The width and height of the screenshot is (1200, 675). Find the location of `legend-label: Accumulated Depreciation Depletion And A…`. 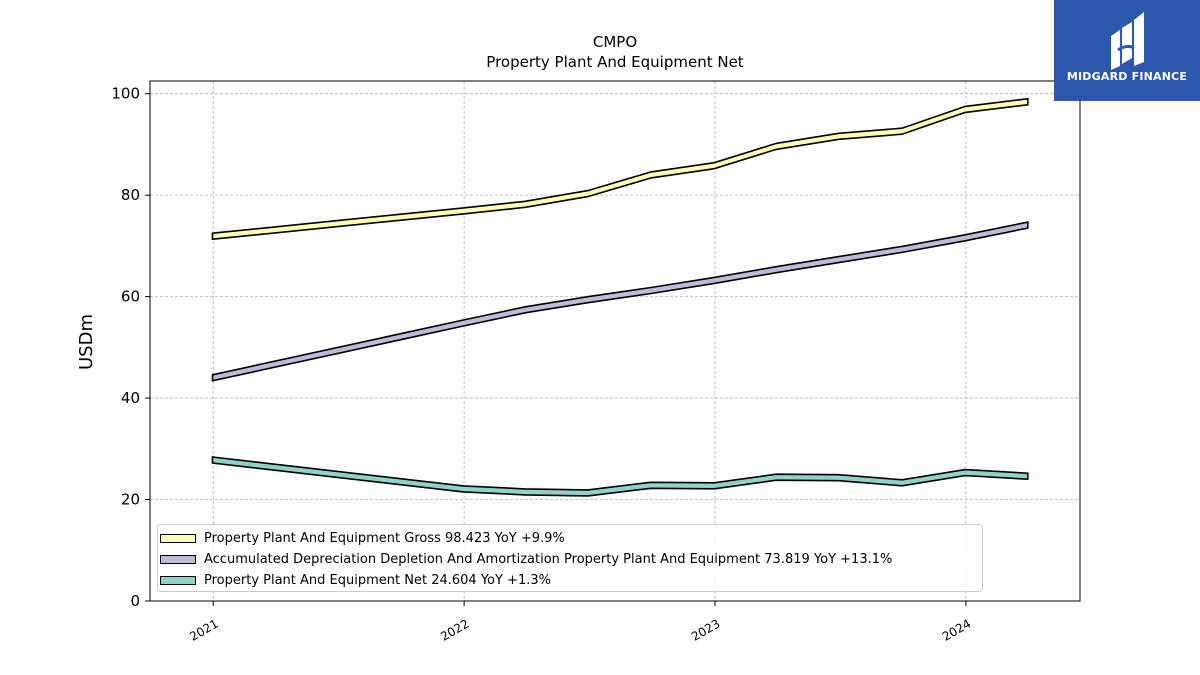

legend-label: Accumulated Depreciation Depletion And A… is located at coordinates (548, 559).